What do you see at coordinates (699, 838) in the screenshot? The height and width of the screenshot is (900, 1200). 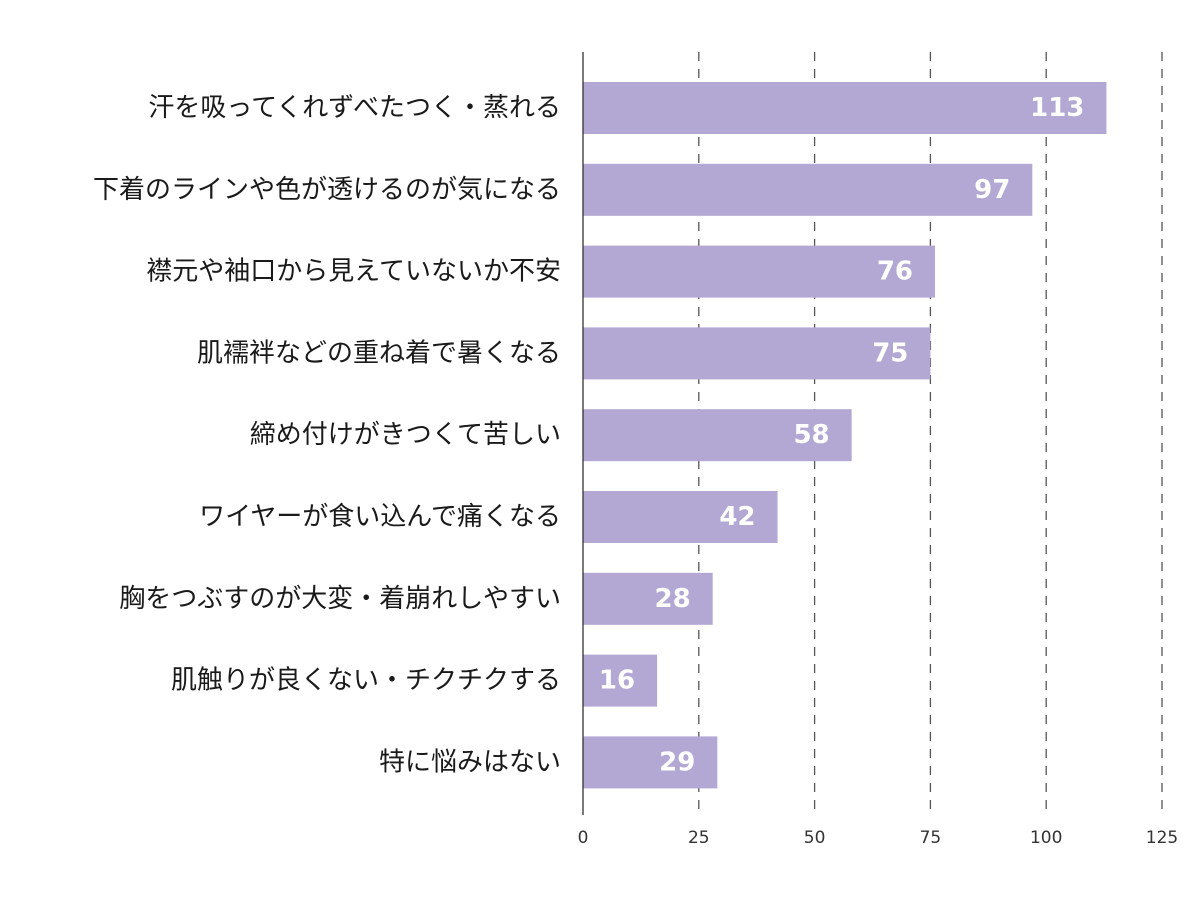 I see `x-tick-label: 25` at bounding box center [699, 838].